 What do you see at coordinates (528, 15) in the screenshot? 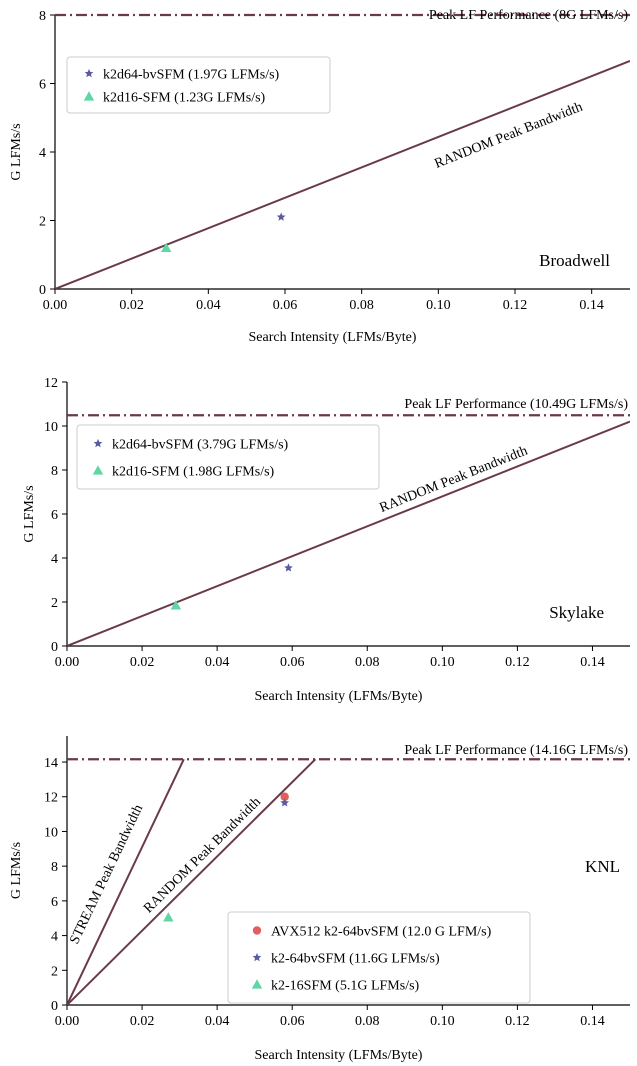
I see `peak-performance-label: Peak LF Performance (8G LFMs/s)` at bounding box center [528, 15].